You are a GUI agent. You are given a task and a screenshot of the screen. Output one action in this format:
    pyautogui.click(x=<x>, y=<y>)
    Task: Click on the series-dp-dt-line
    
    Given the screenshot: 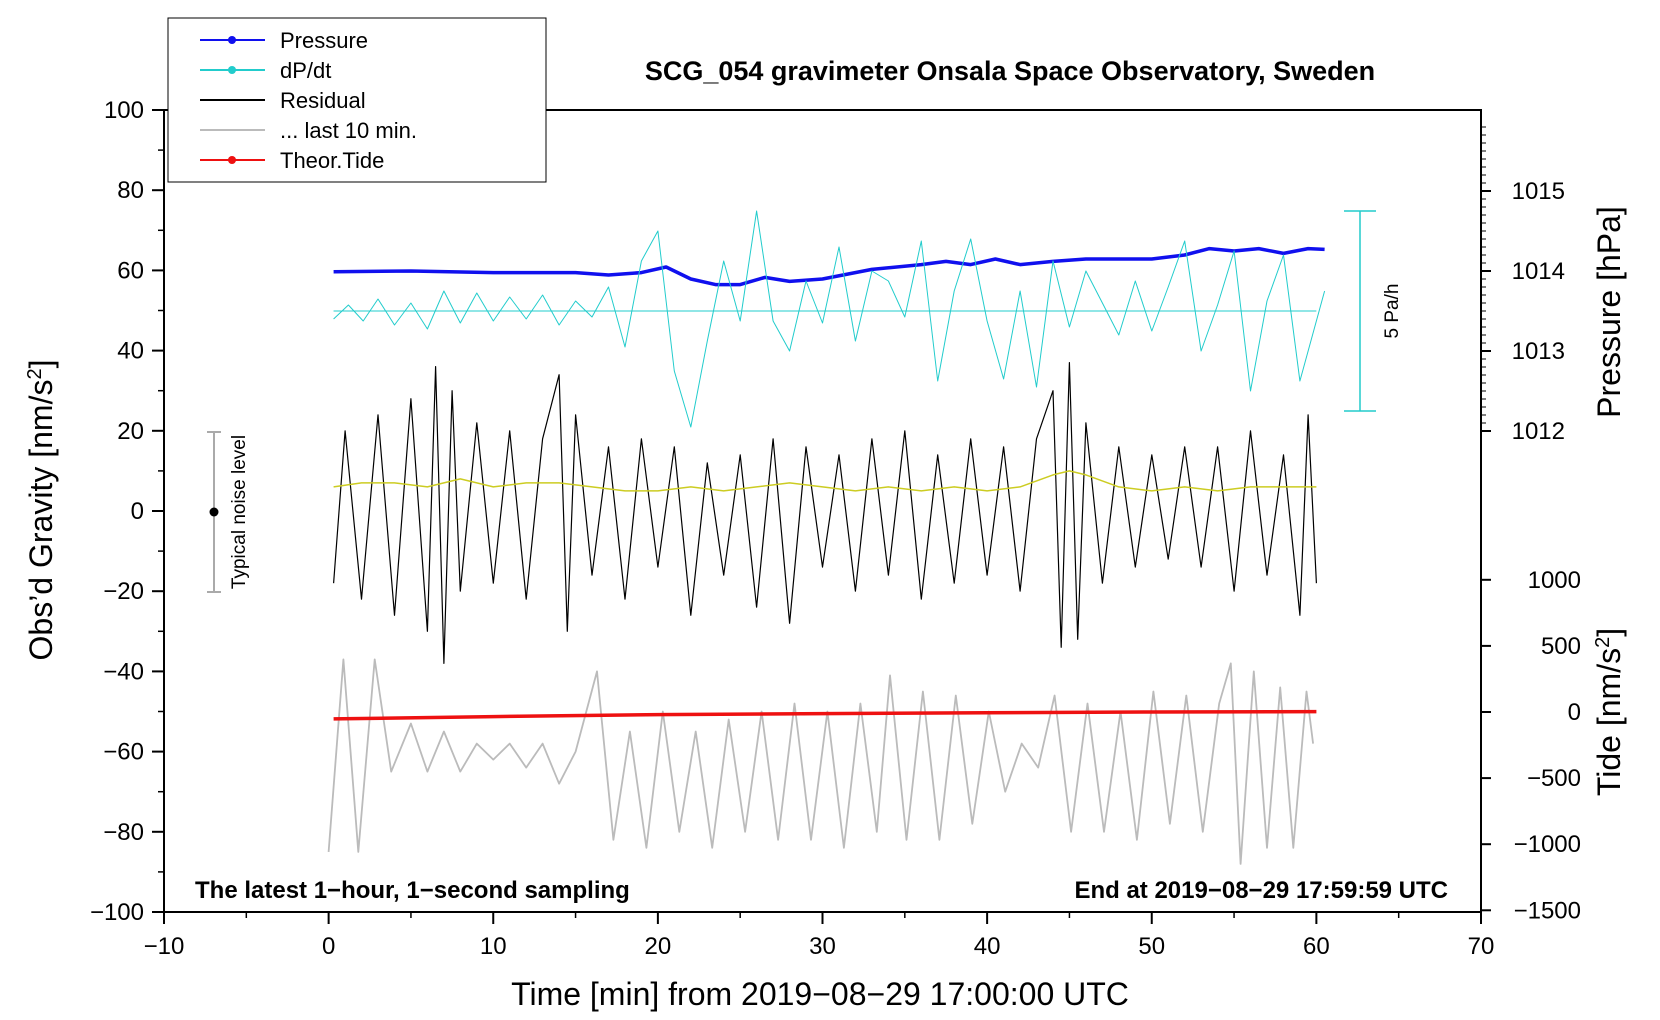 What is the action you would take?
    pyautogui.click(x=829, y=319)
    